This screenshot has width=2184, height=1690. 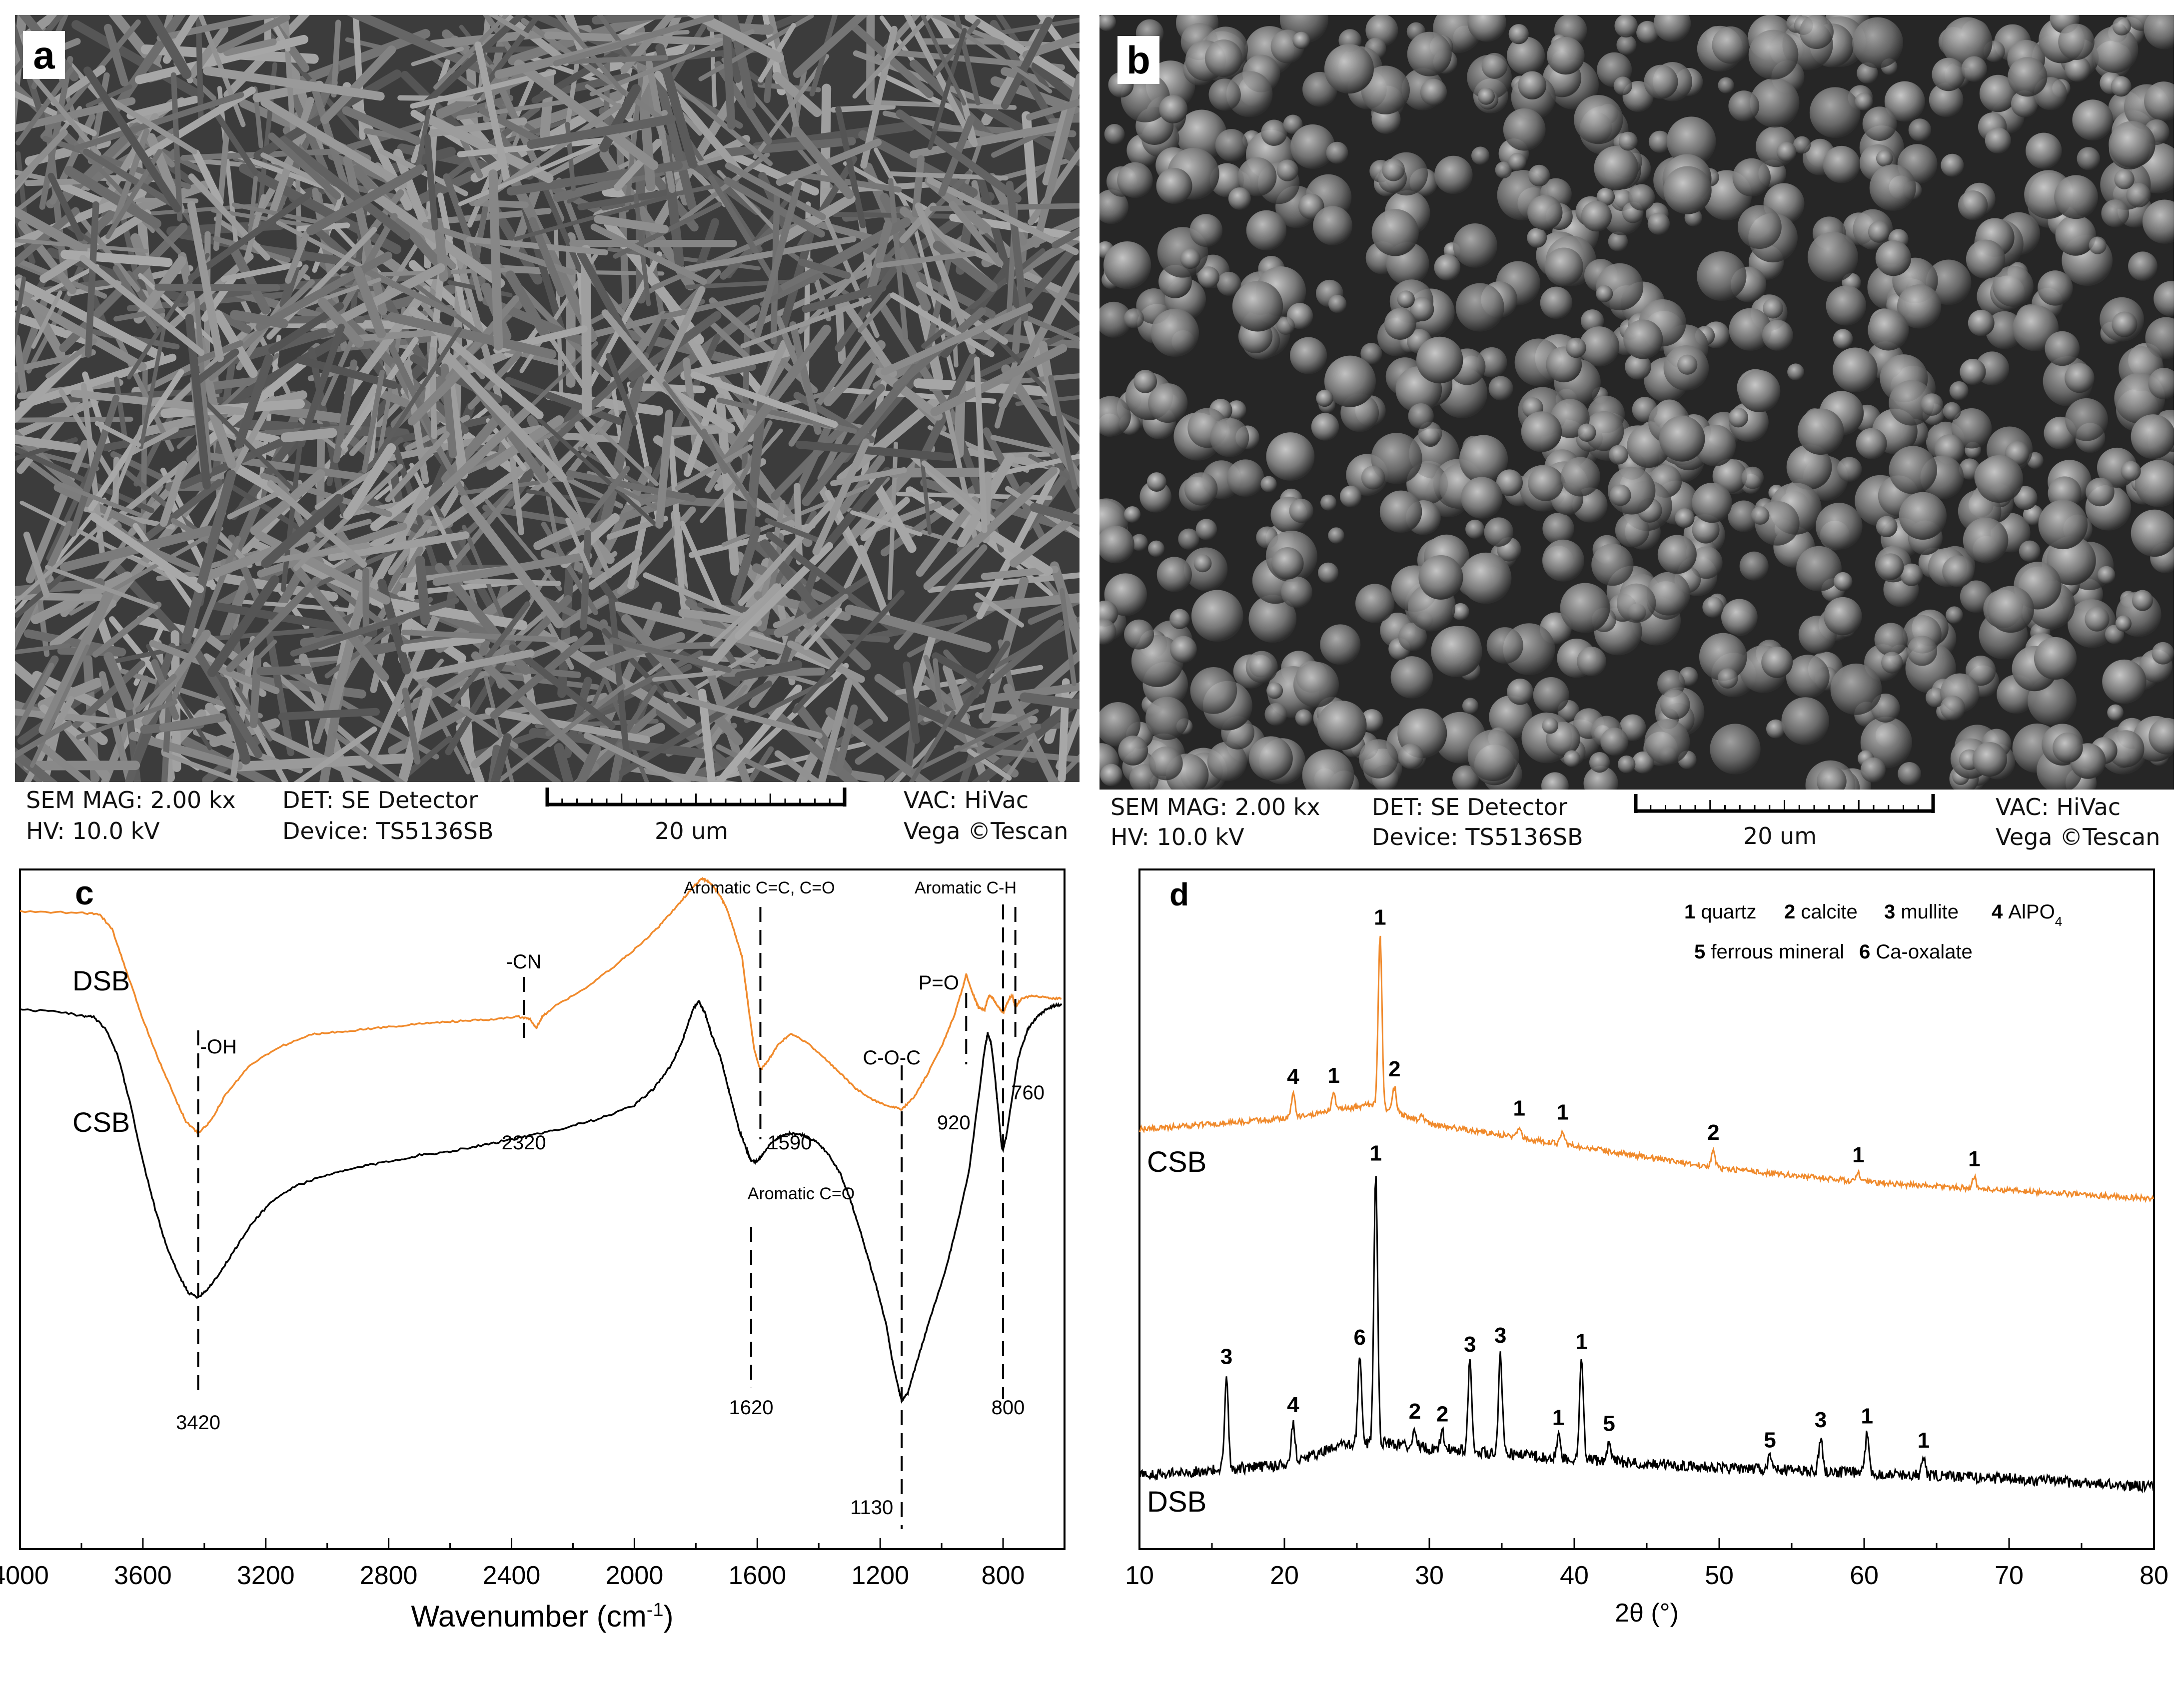 I want to click on peak-annotation: 1130, so click(x=871, y=1508).